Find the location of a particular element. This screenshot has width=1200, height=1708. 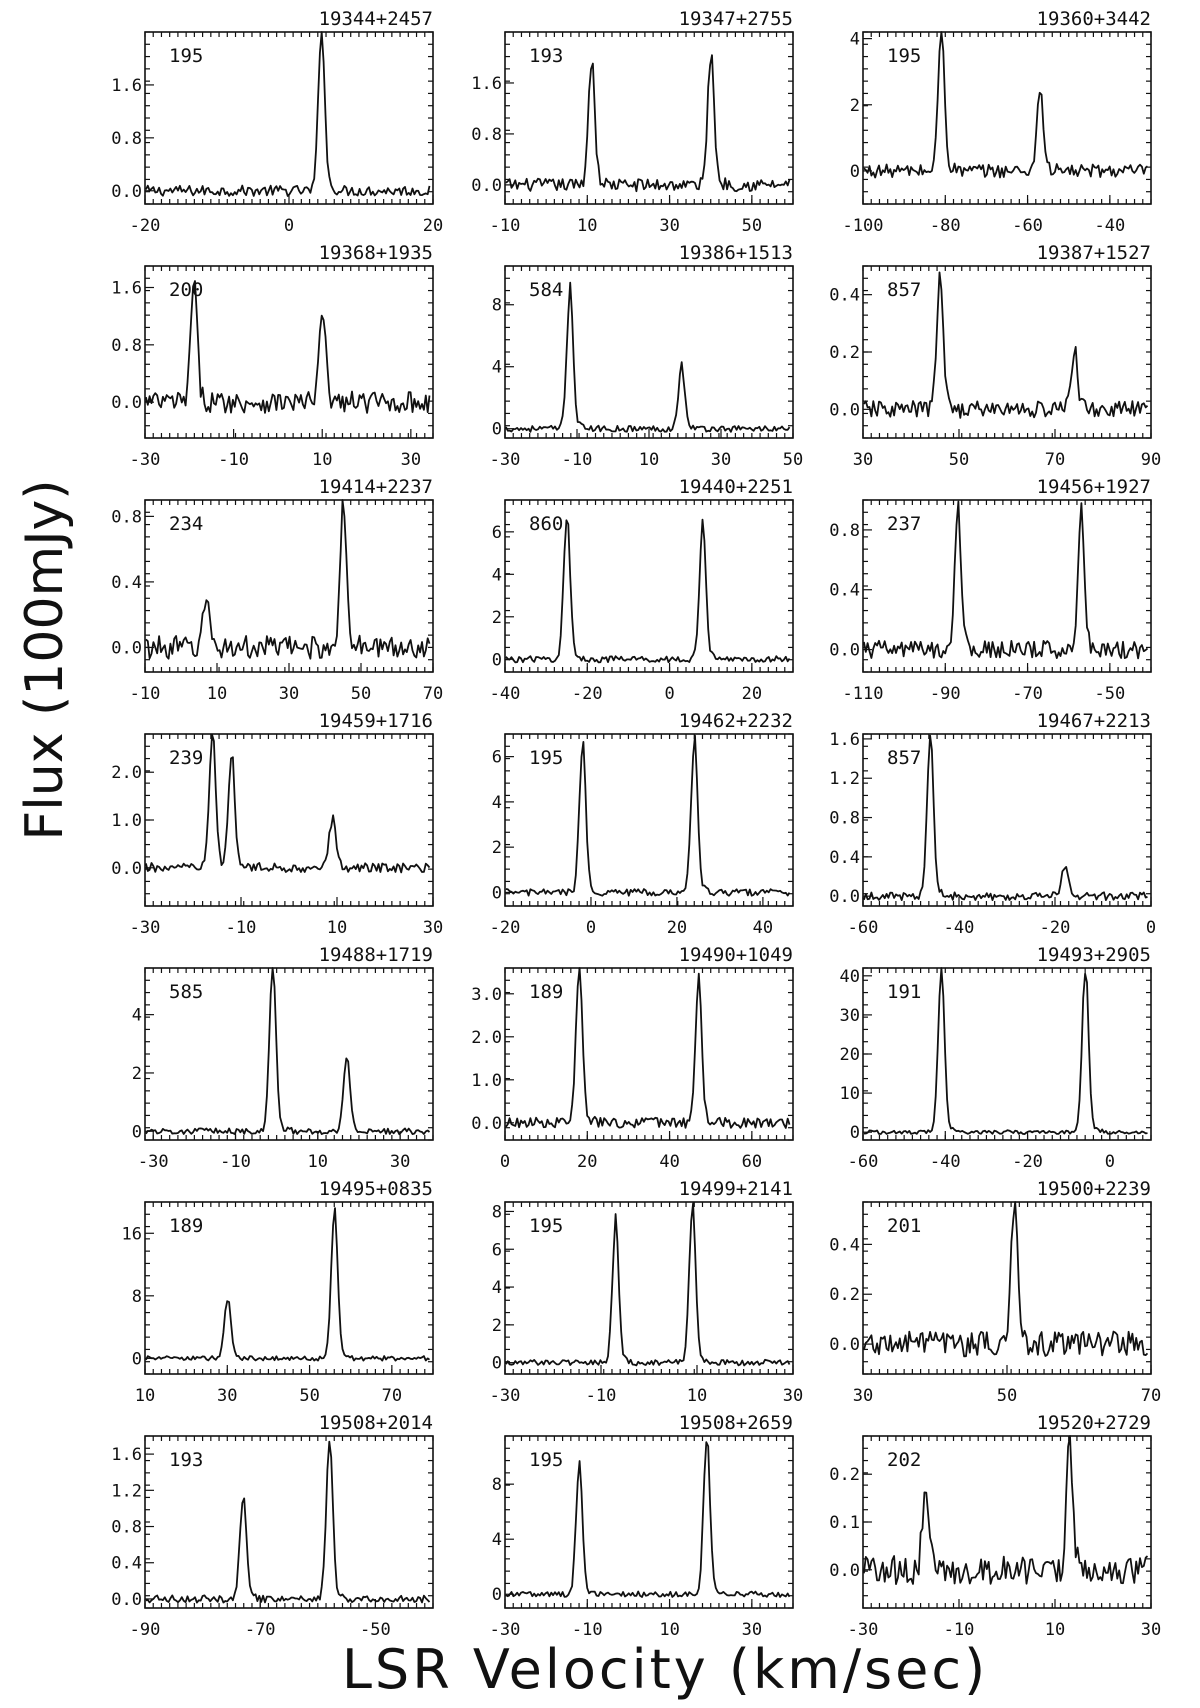

panel-number: 193 is located at coordinates (546, 56).